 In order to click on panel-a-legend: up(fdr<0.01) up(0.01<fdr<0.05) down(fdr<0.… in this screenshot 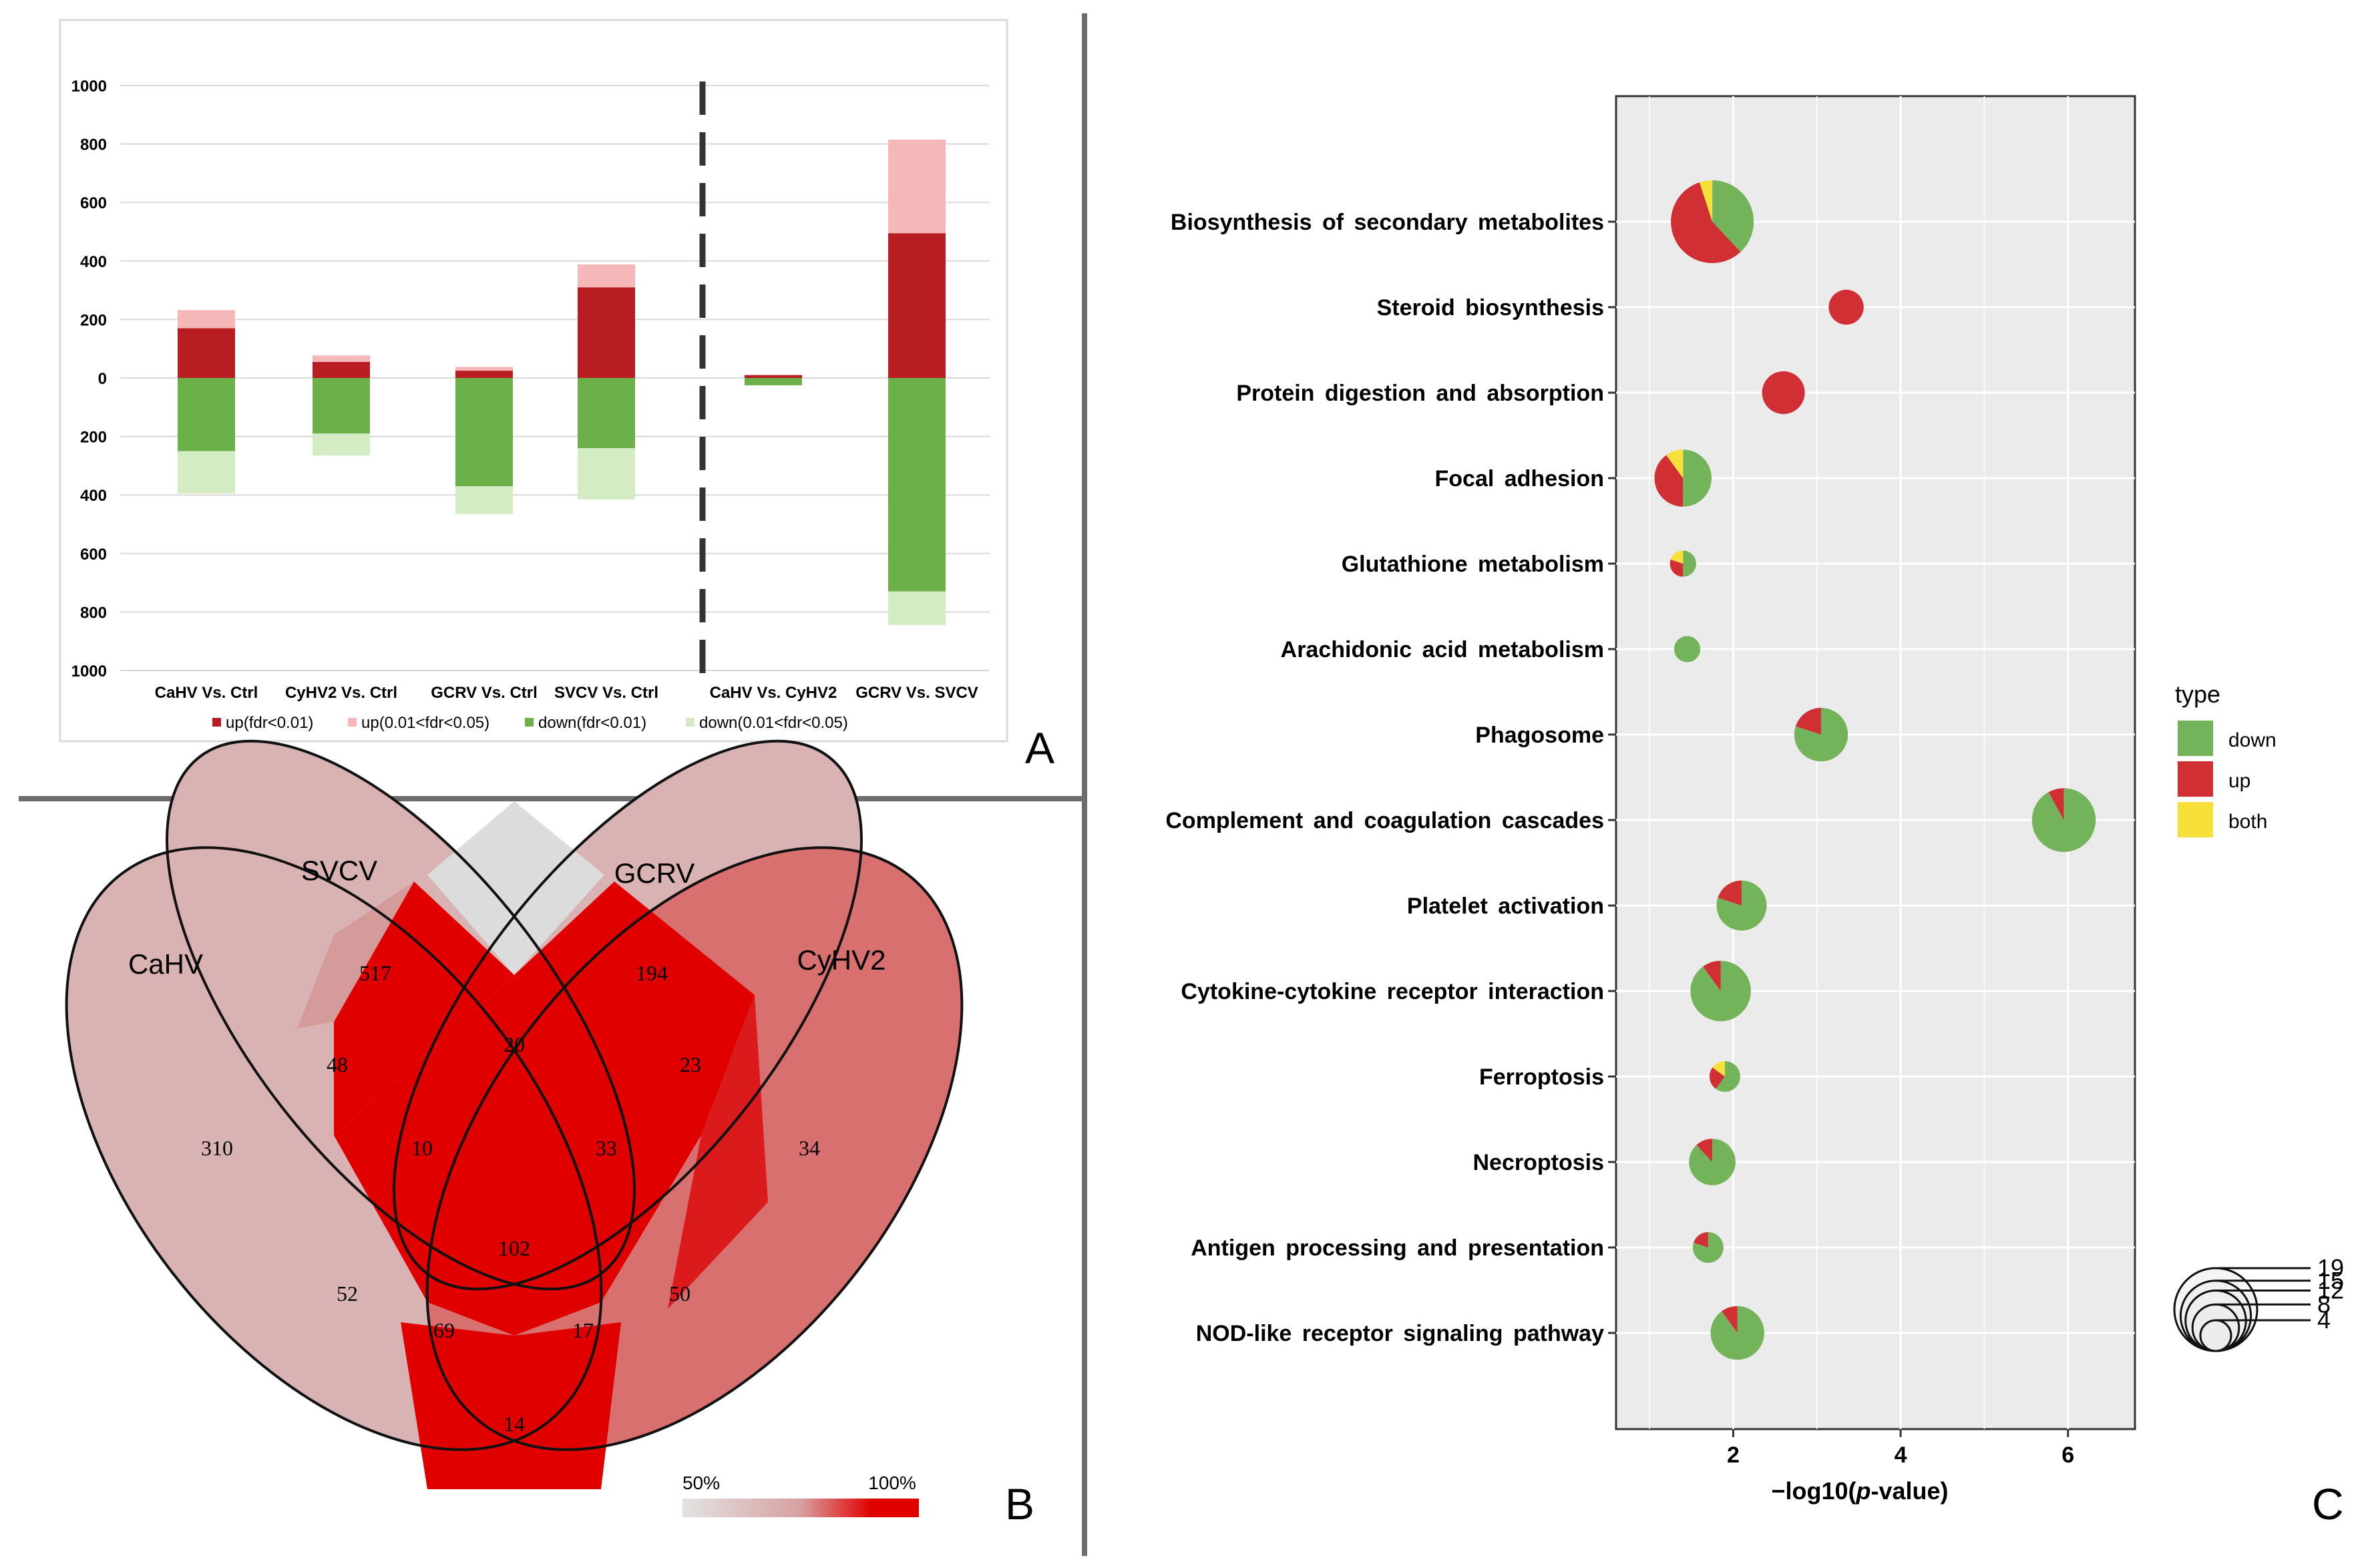, I will do `click(530, 723)`.